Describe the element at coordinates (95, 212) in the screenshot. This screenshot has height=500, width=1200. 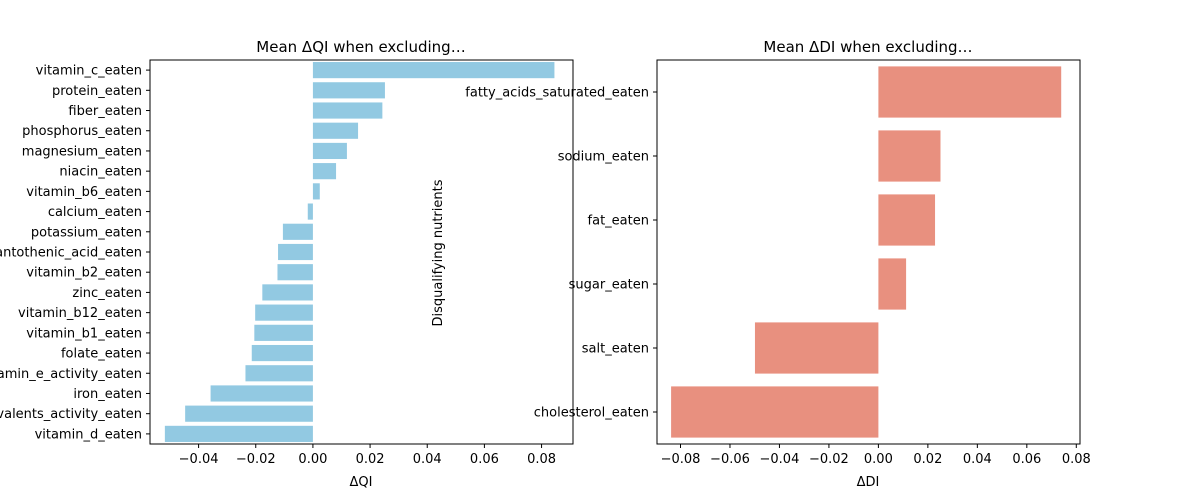
I see `category-label: calcium_eaten` at that location.